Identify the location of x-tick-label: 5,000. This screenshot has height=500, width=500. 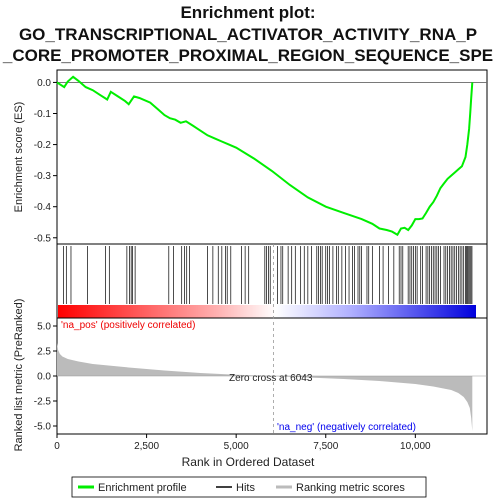
(236, 446).